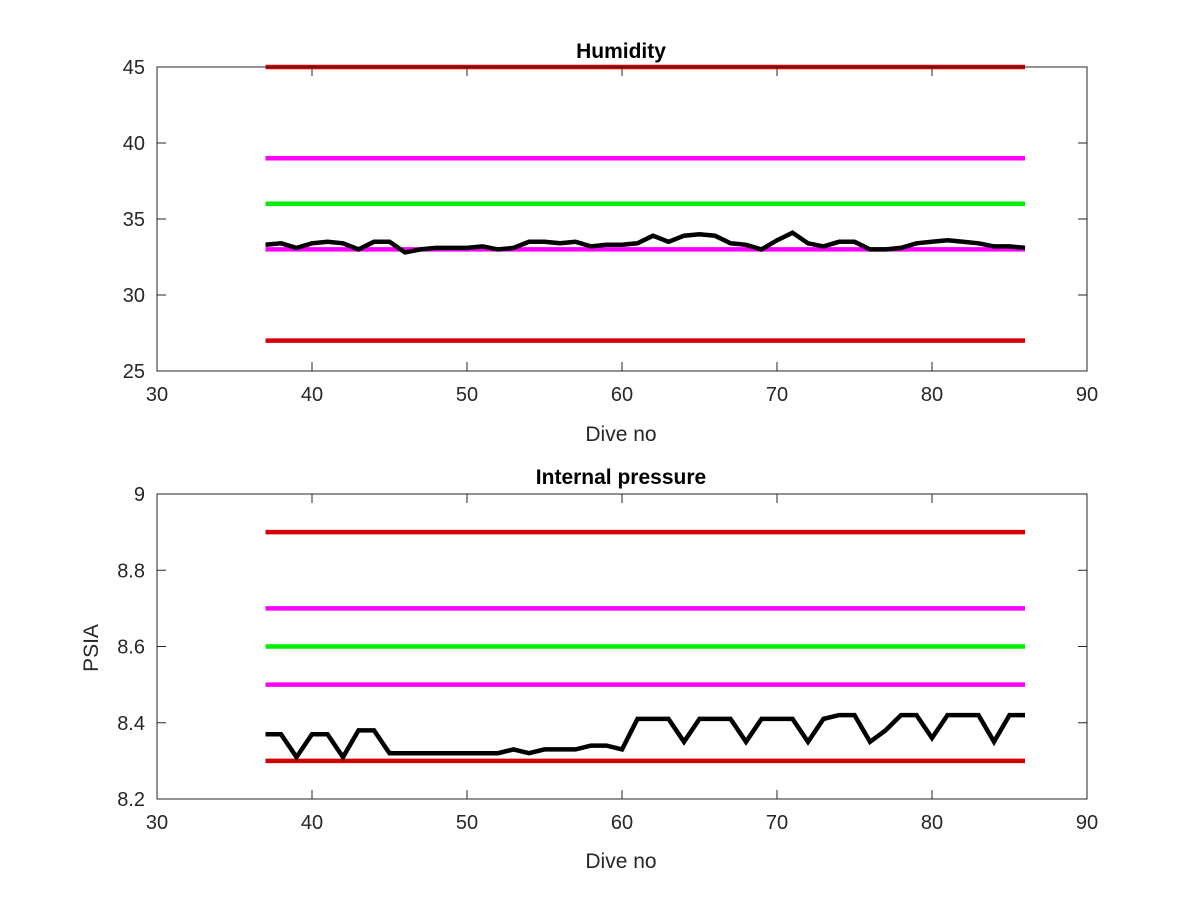 This screenshot has width=1200, height=900. Describe the element at coordinates (621, 477) in the screenshot. I see `chart-title: Internal pressure` at that location.